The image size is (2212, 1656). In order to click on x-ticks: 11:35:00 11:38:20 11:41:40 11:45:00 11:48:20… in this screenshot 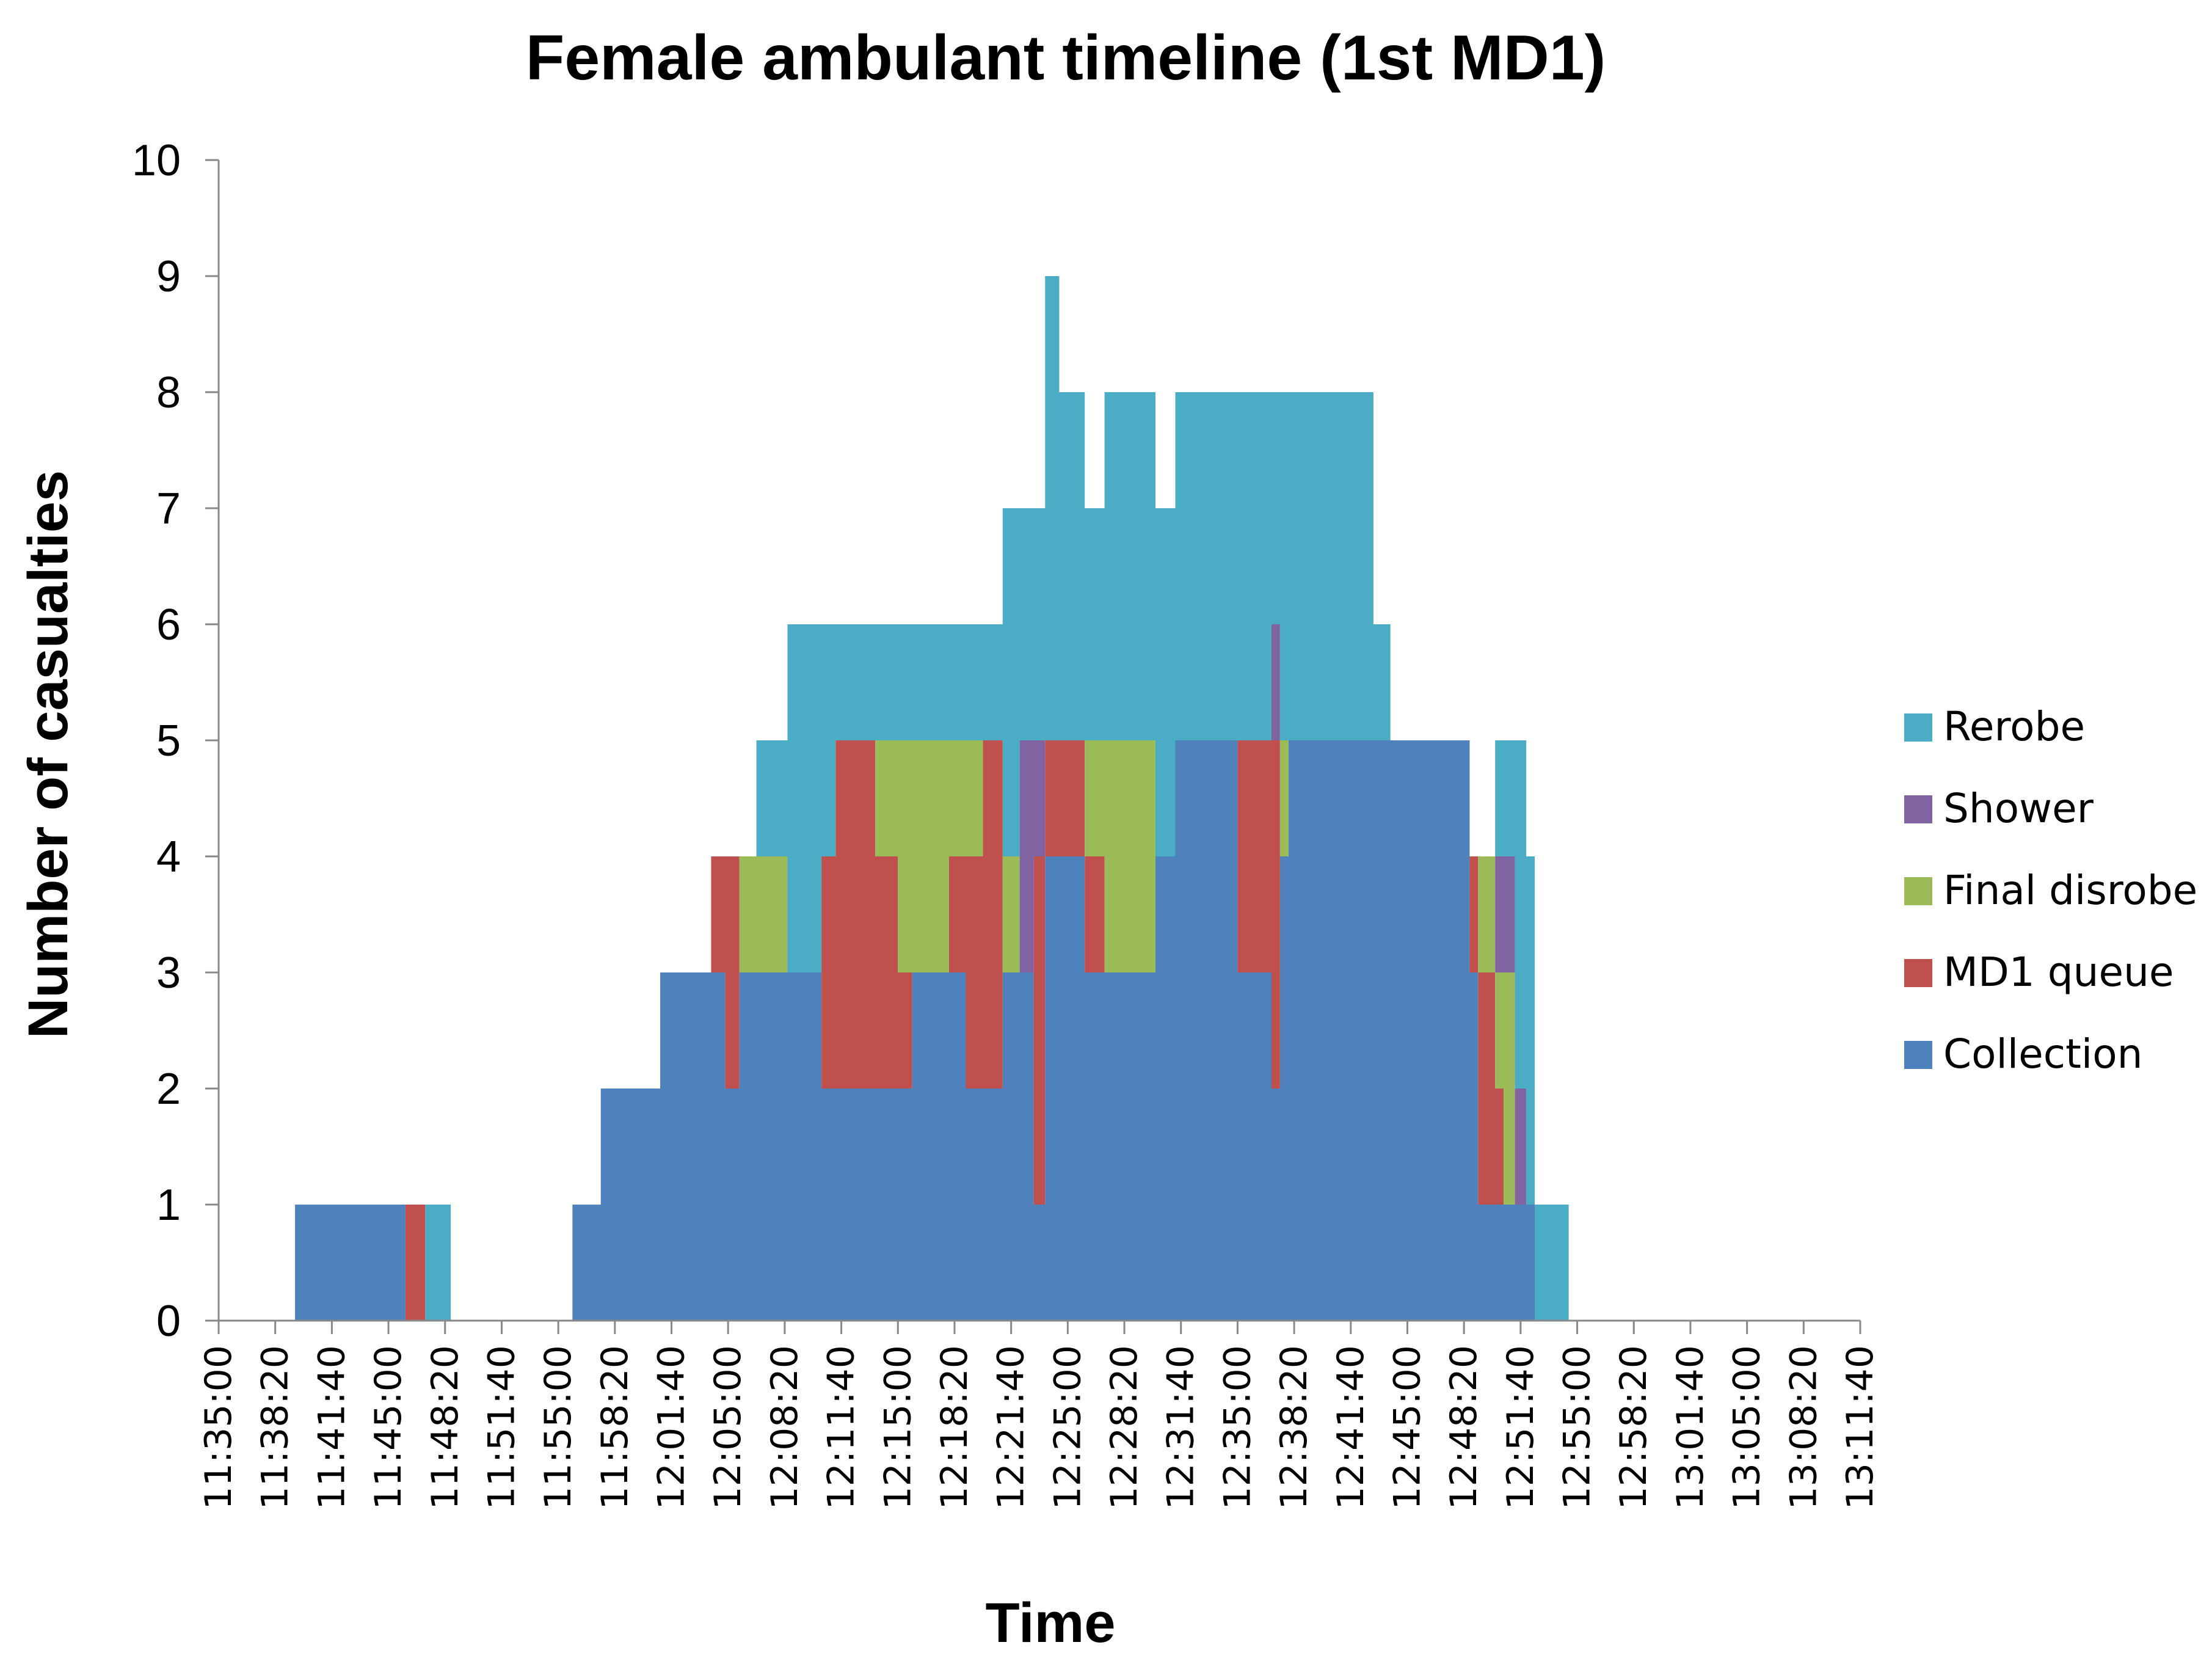, I will do `click(1039, 1415)`.